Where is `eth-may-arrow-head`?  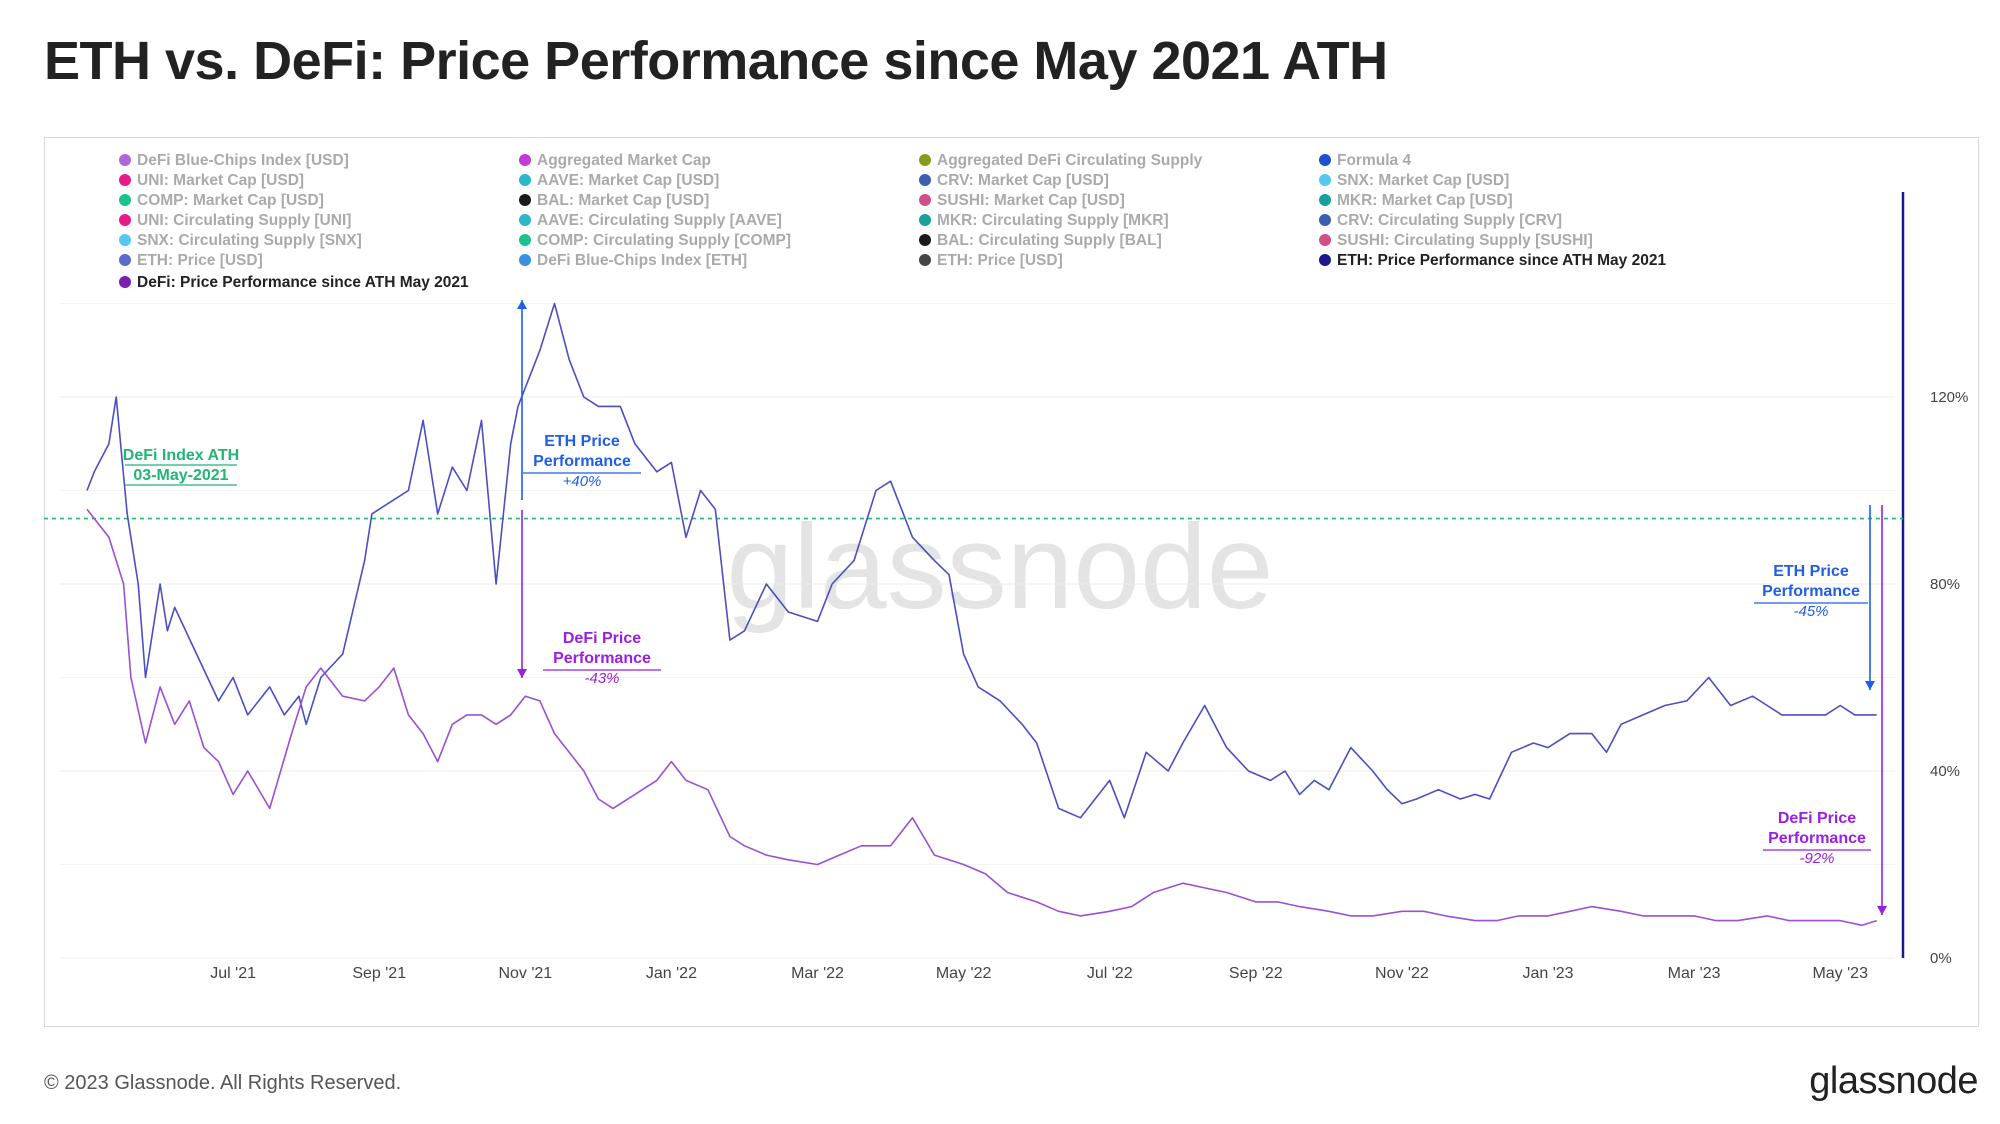
eth-may-arrow-head is located at coordinates (1870, 685).